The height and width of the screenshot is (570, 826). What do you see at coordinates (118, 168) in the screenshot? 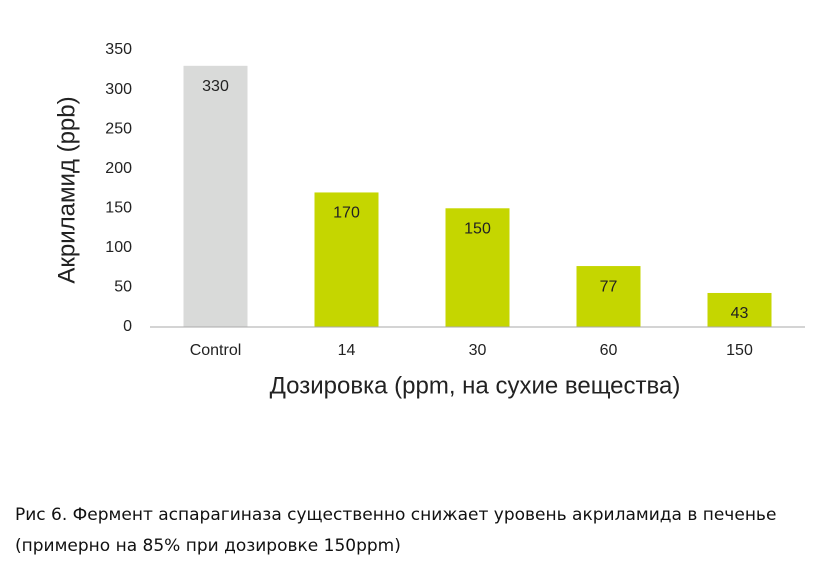
I see `y-tick-label: 200` at bounding box center [118, 168].